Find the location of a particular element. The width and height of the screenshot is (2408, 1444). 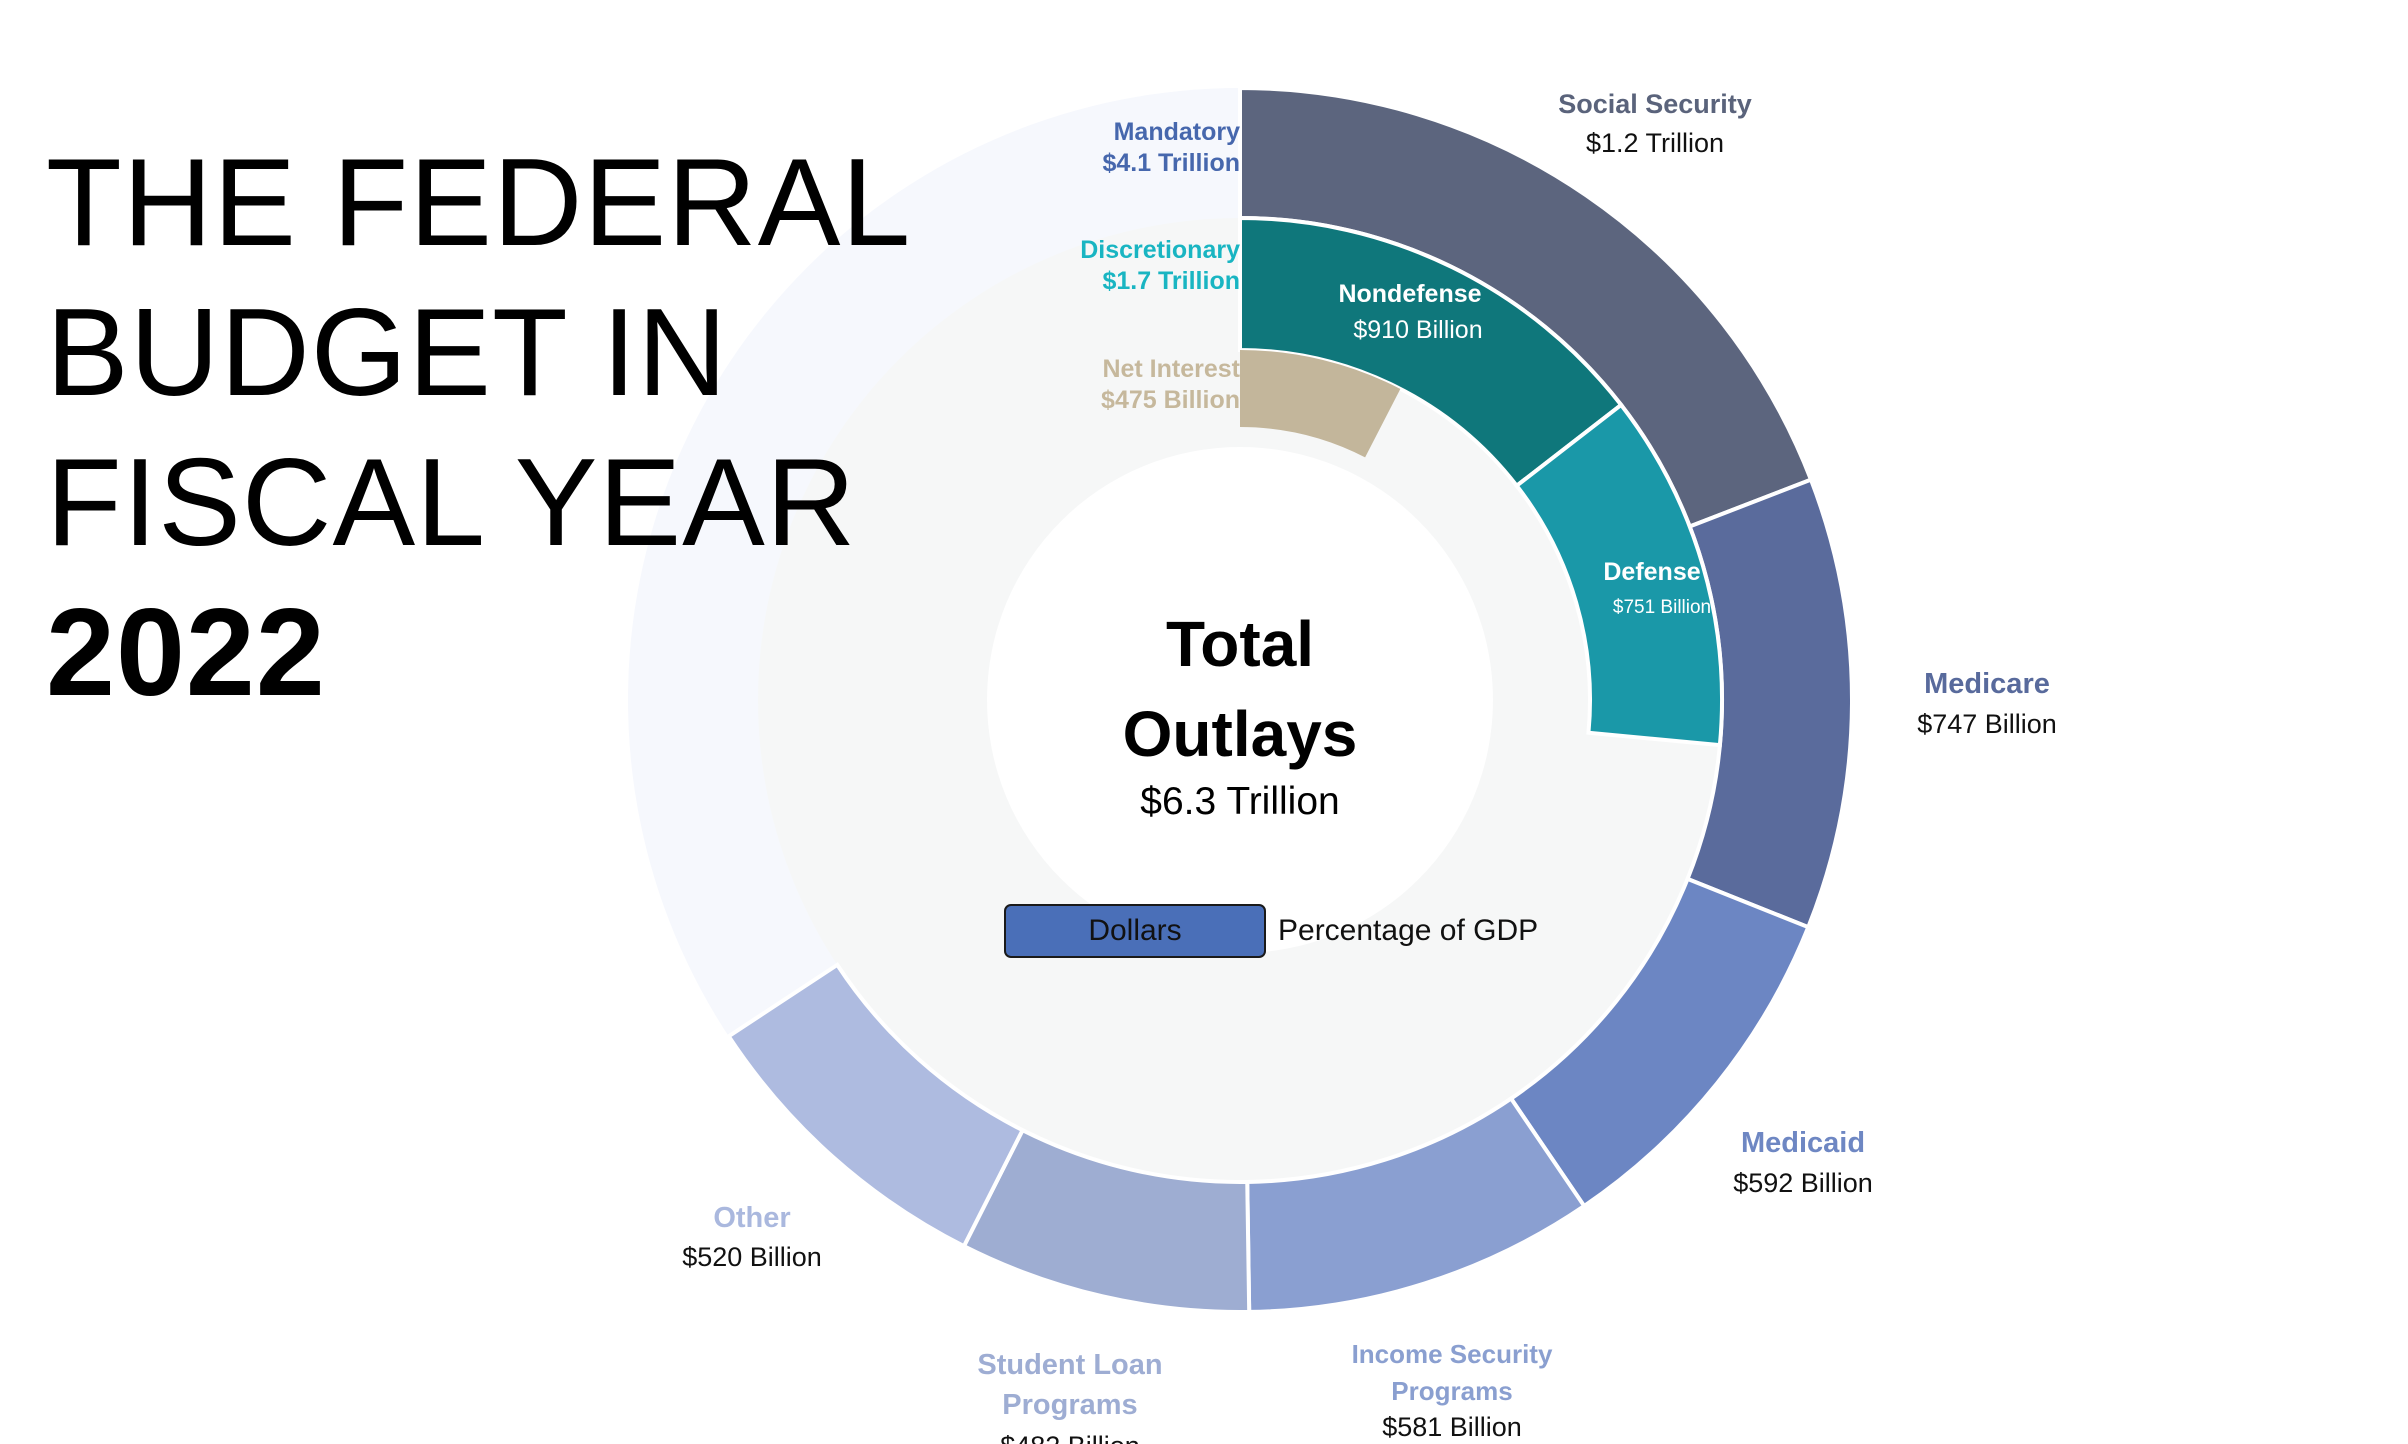

medicare-name: Medicare is located at coordinates (1987, 684).